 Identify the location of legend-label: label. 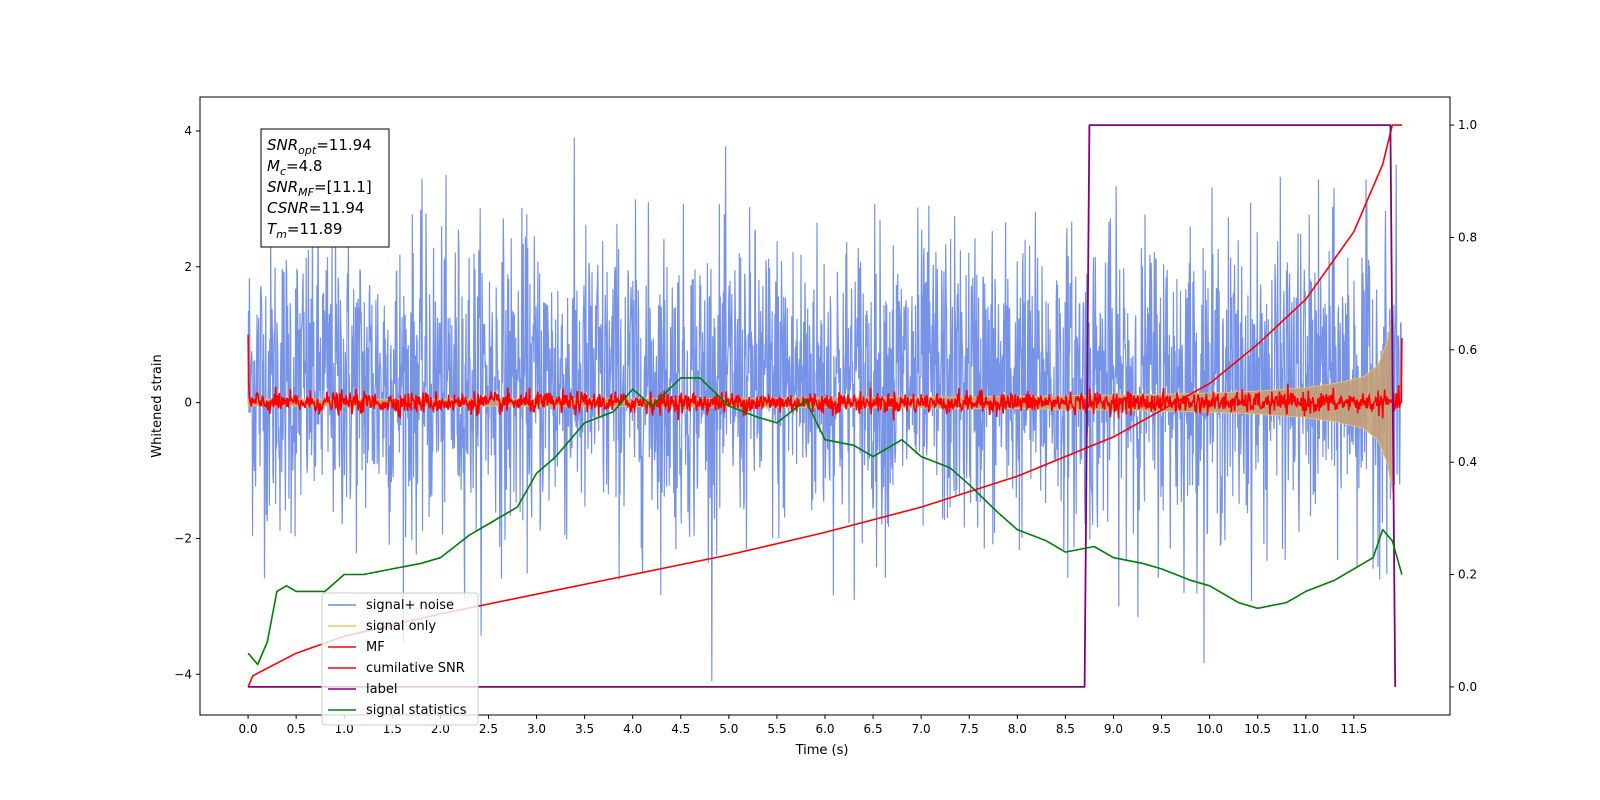
(381, 689).